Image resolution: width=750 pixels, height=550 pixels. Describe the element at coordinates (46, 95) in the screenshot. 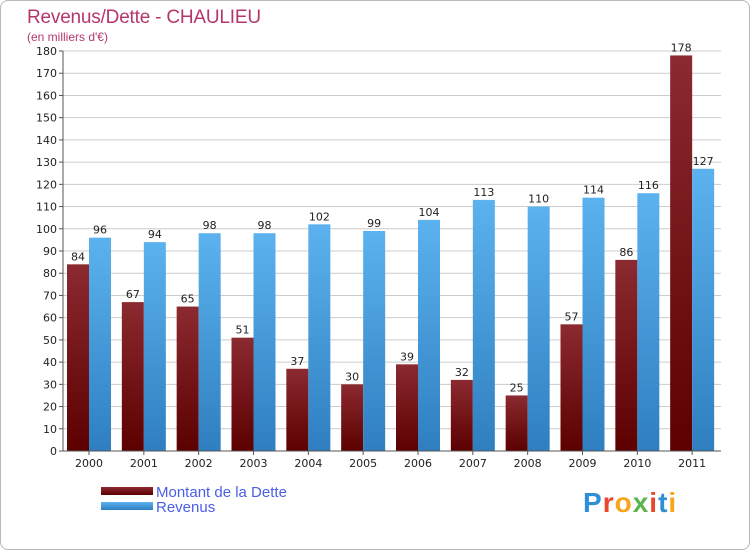

I see `y-tick-label: 160` at that location.